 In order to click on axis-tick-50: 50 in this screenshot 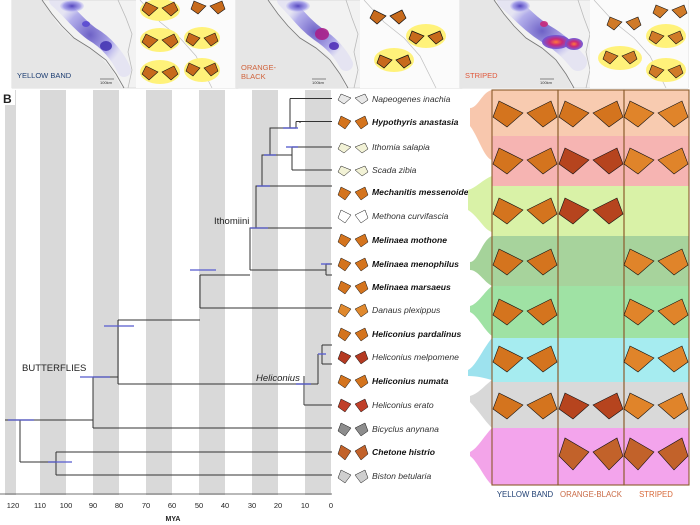, I will do `click(199, 505)`.